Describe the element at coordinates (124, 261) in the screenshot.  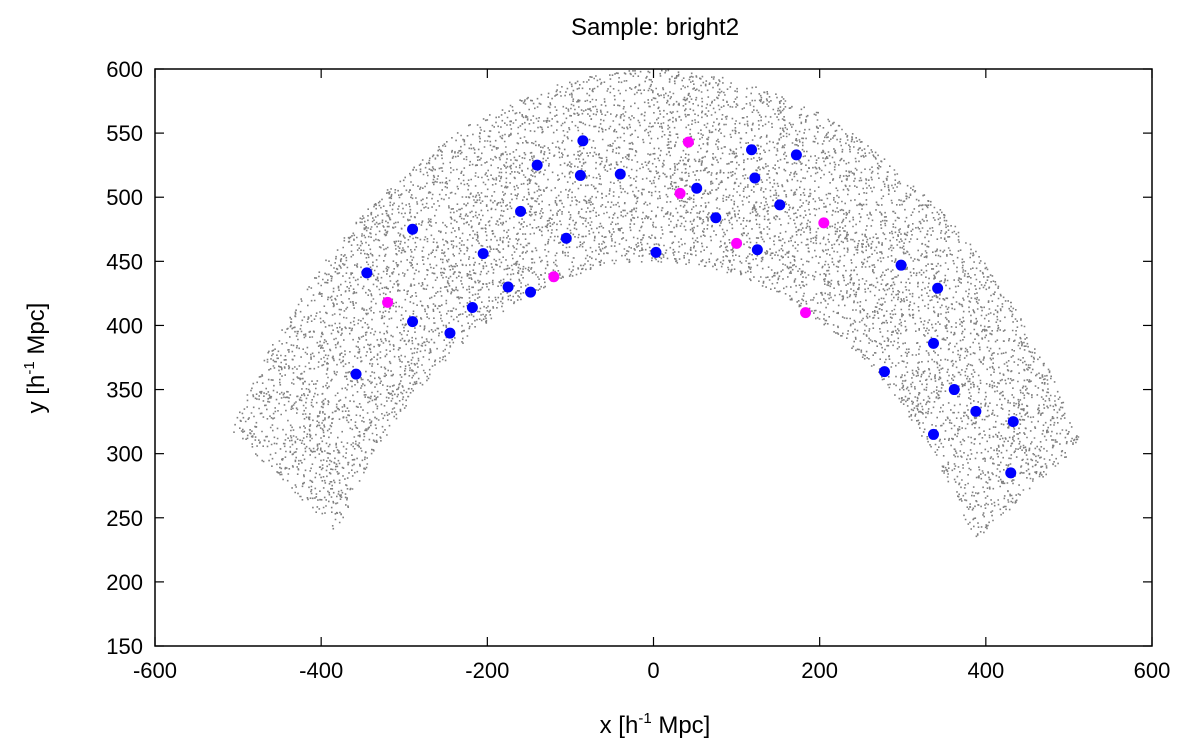
I see `y-tick-label: 450` at that location.